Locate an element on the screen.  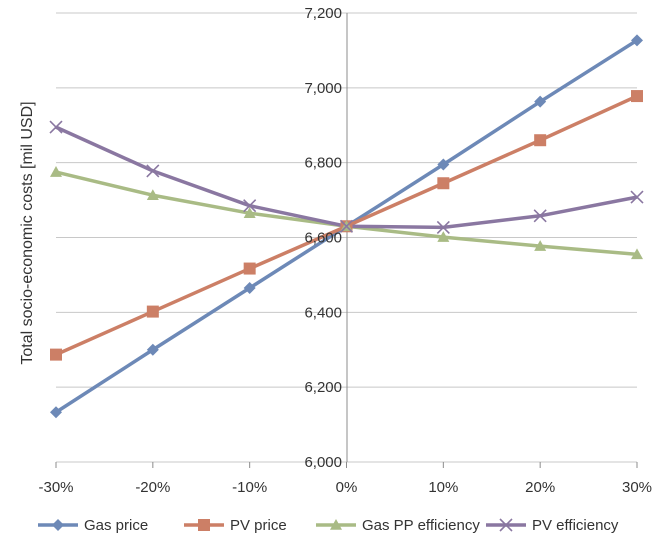
y-tick-label: 6,000 is located at coordinates (323, 462).